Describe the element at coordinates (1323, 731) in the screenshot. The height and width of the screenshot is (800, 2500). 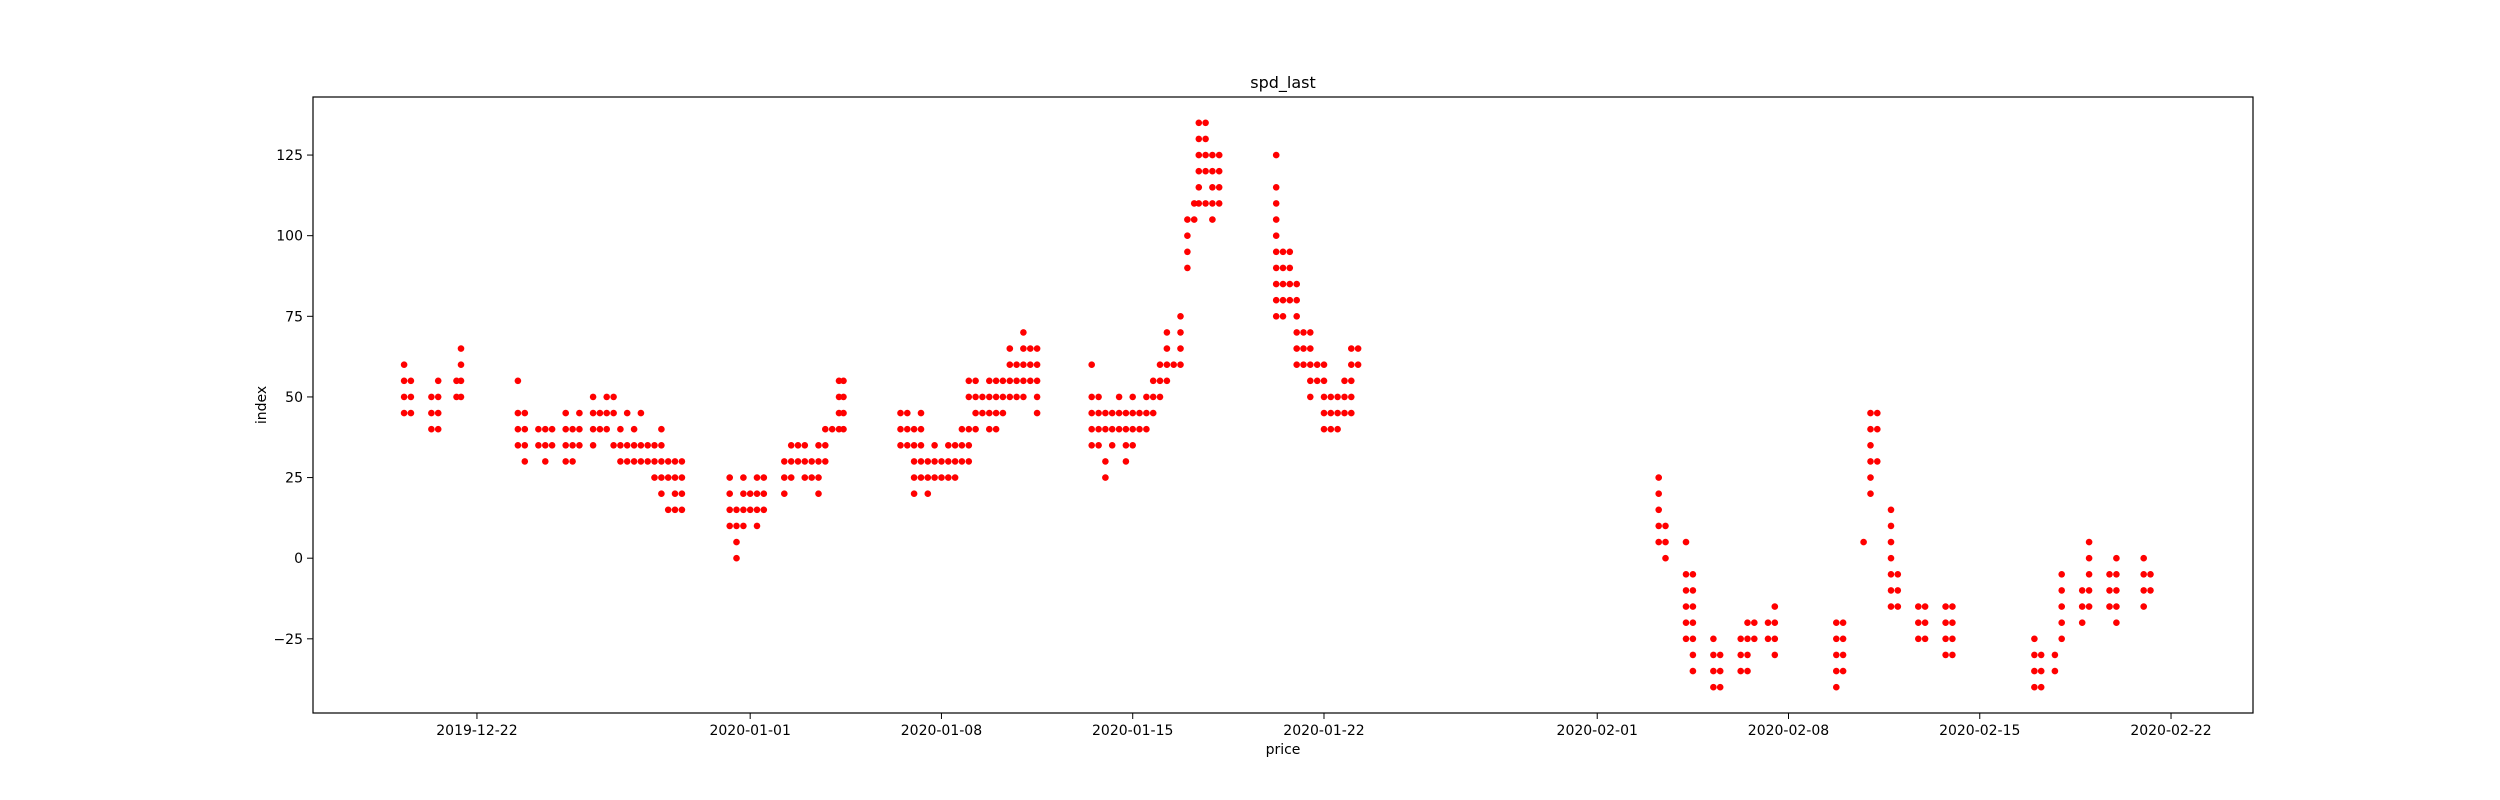
I see `x-tick-label: 2020-01-22` at that location.